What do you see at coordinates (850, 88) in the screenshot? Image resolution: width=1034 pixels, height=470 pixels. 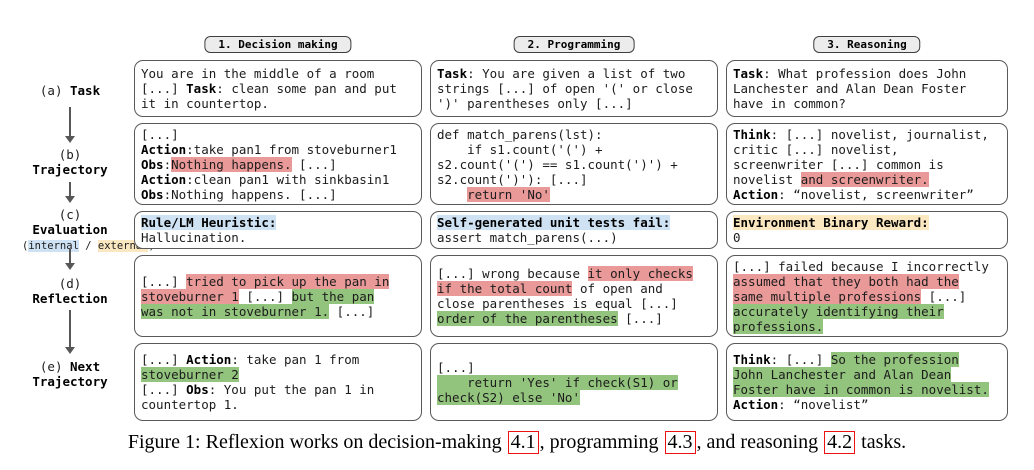 I see `text-span: Lanchester and Alan Dean Foster` at bounding box center [850, 88].